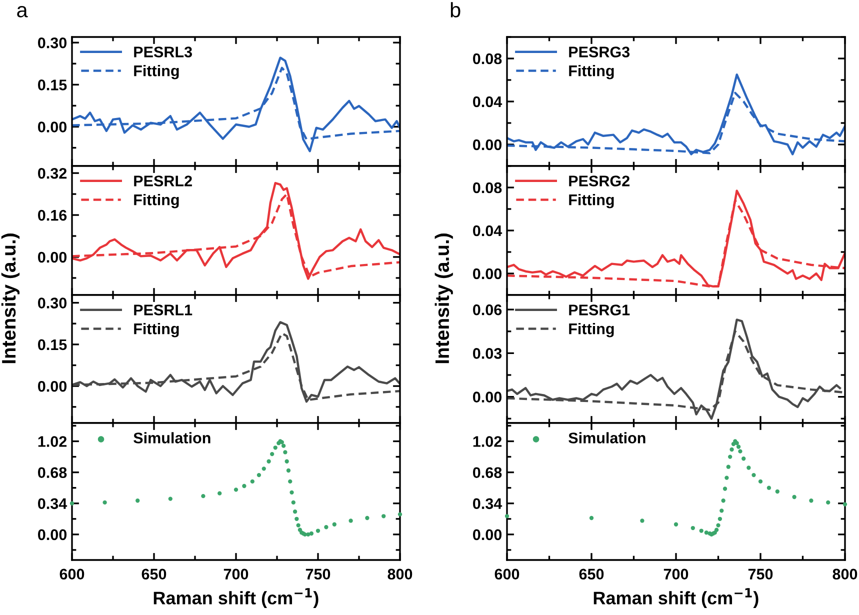 The height and width of the screenshot is (615, 859). I want to click on y-tick-label: 0.32, so click(52, 173).